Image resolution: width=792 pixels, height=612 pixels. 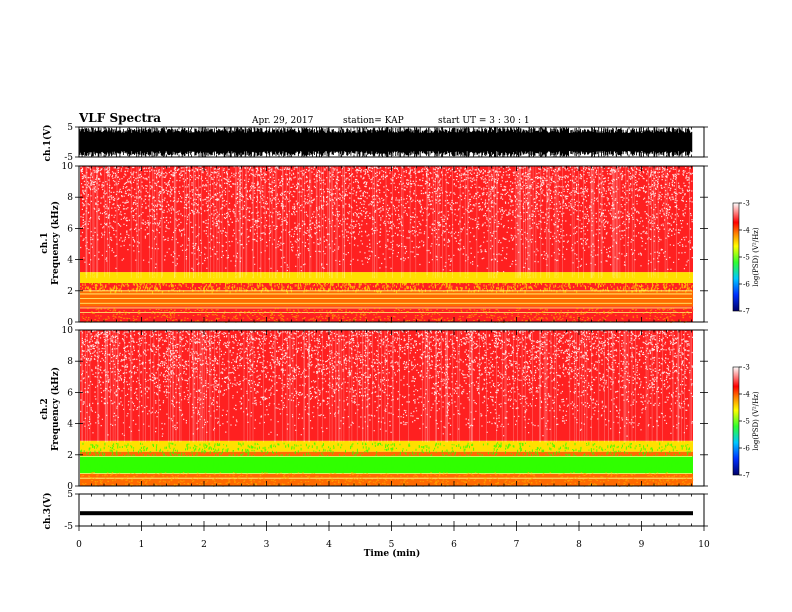 What do you see at coordinates (386, 513) in the screenshot?
I see `ch3-waveform-trace` at bounding box center [386, 513].